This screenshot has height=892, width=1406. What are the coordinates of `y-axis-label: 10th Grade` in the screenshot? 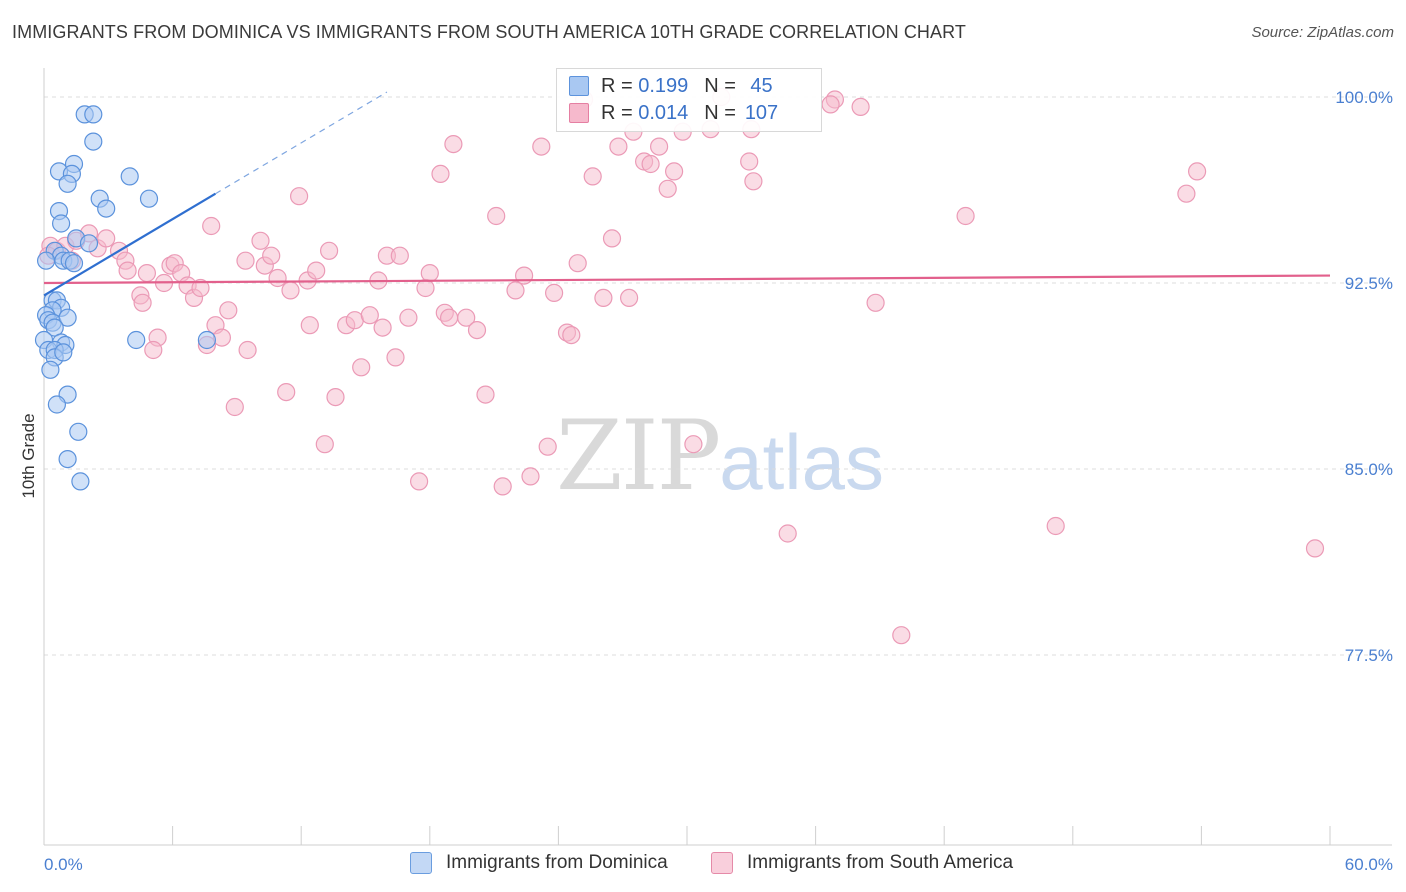 It's located at (28, 455).